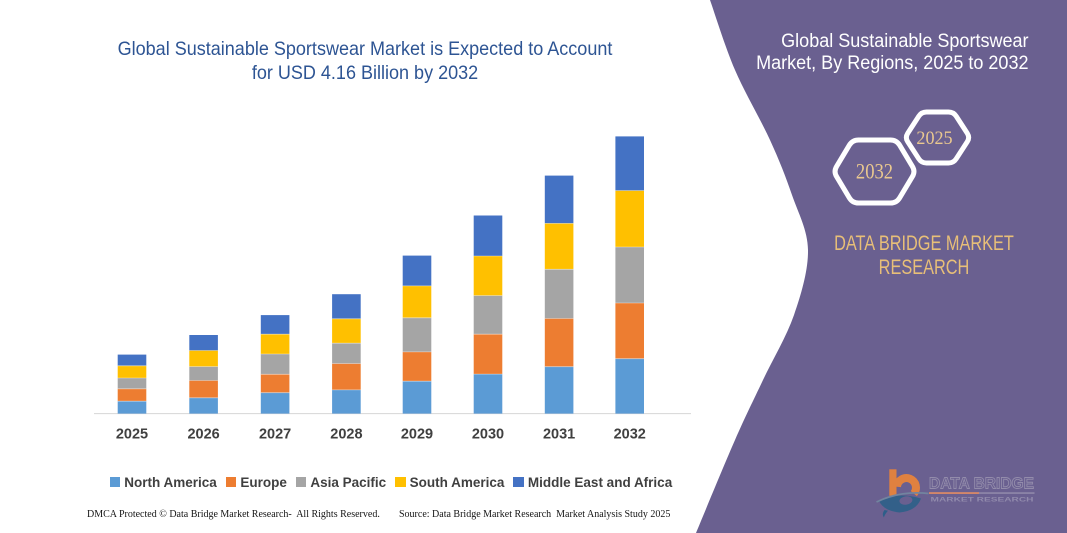  Describe the element at coordinates (346, 435) in the screenshot. I see `svg-text: 2028` at that location.